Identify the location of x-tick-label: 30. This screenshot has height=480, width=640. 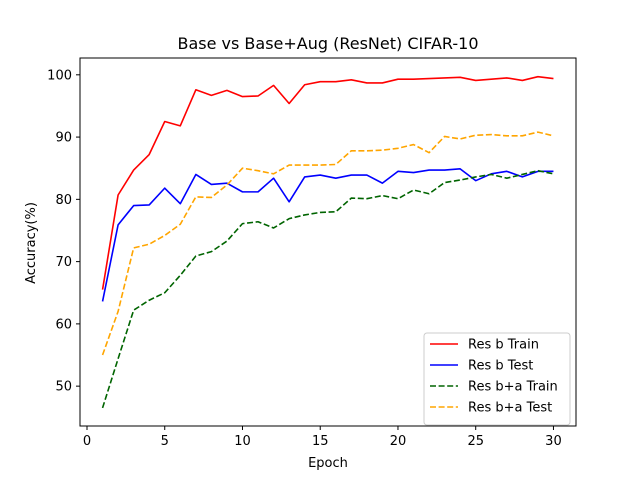
(553, 441).